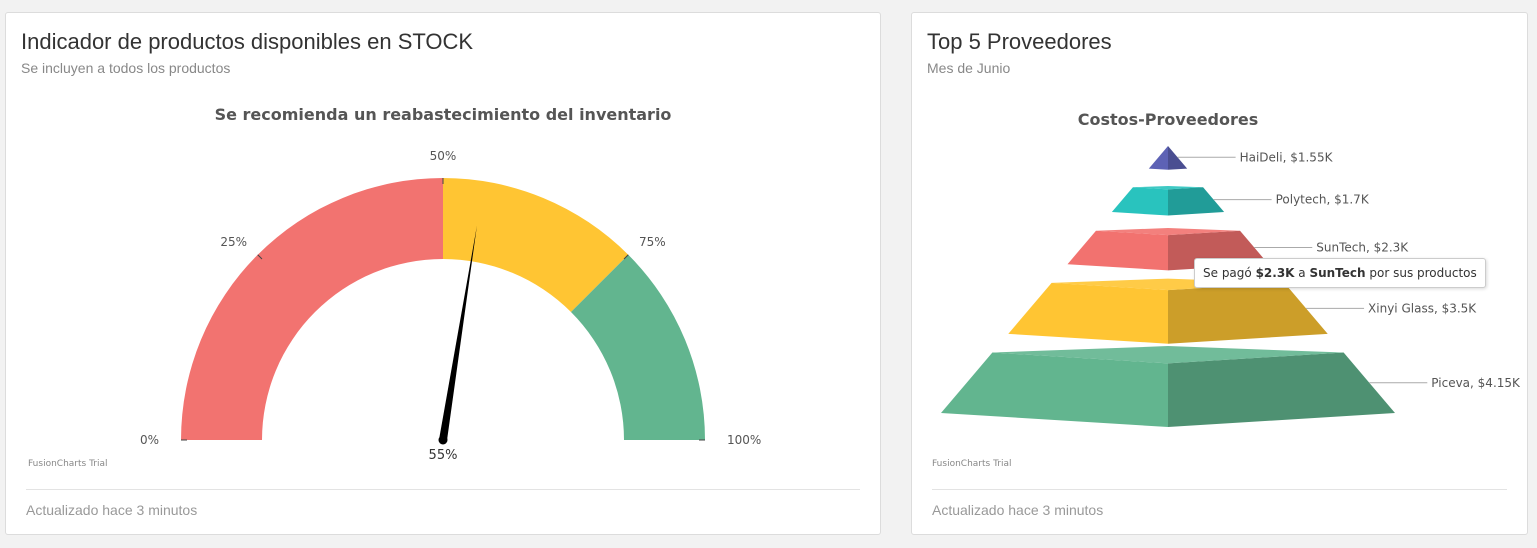 The width and height of the screenshot is (1537, 548). Describe the element at coordinates (1168, 311) in the screenshot. I see `pyramid-layer-xinyi-glass` at that location.